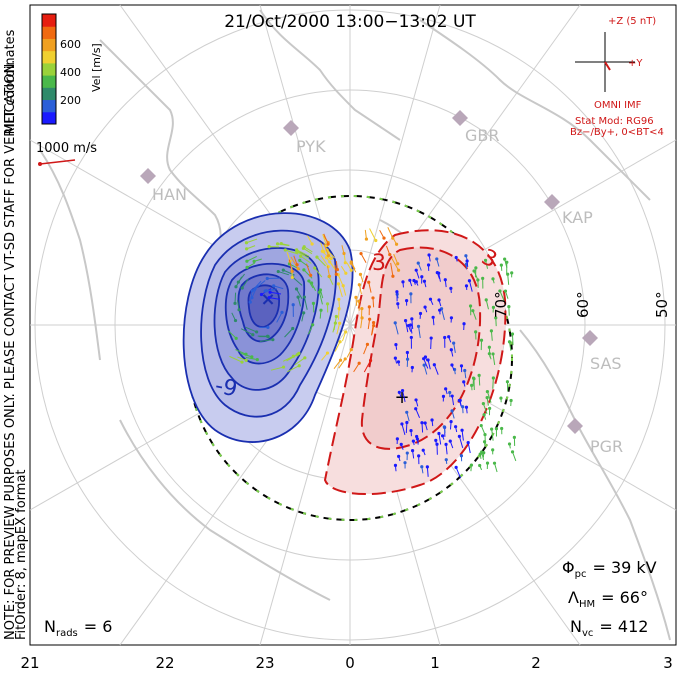  What do you see at coordinates (608, 599) in the screenshot?
I see `lambda-hm-stat: ΛHM = 66°` at bounding box center [608, 599].